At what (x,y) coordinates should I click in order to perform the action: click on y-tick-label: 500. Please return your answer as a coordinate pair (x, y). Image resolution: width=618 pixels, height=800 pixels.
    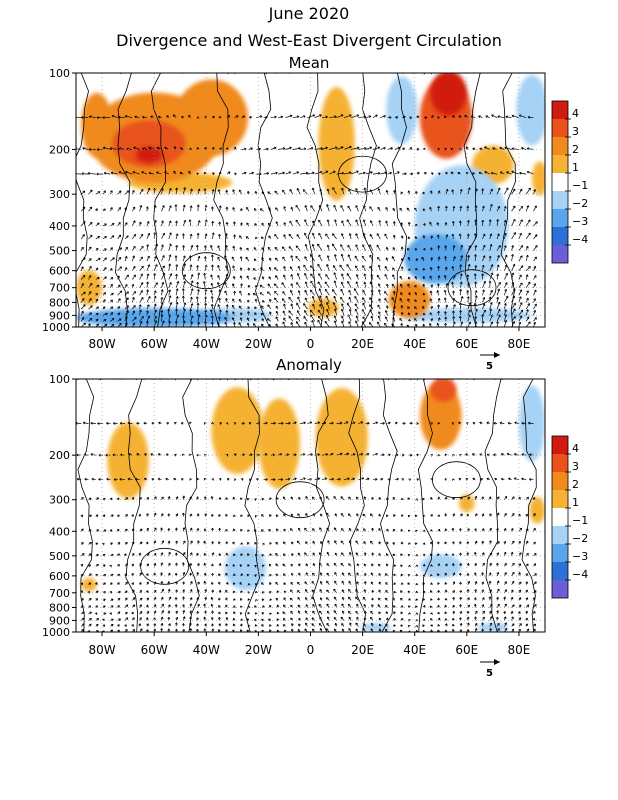
    Looking at the image, I should click on (59, 556).